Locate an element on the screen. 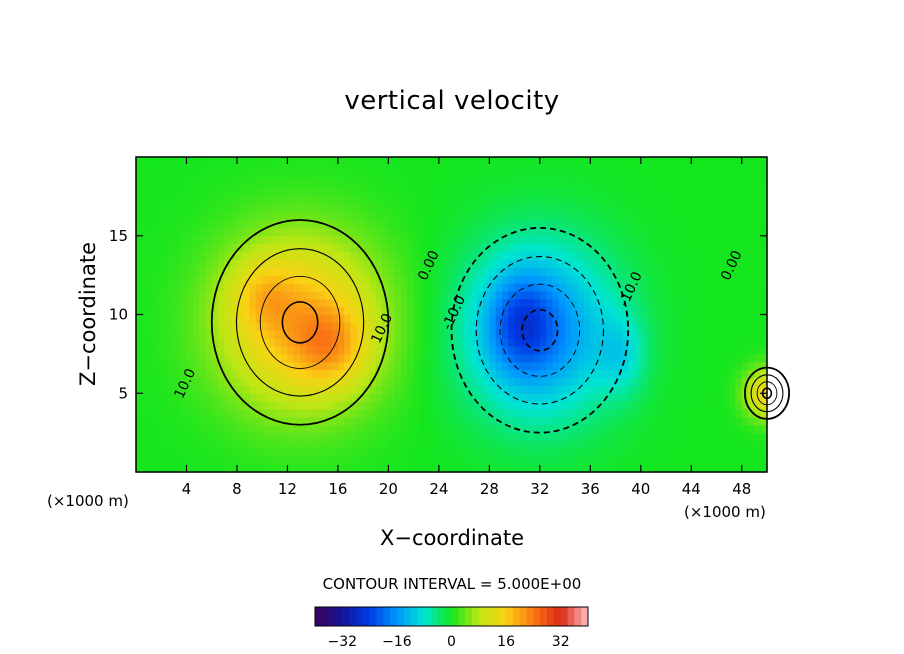 The image size is (904, 654). x-tick-label: 12 is located at coordinates (287, 489).